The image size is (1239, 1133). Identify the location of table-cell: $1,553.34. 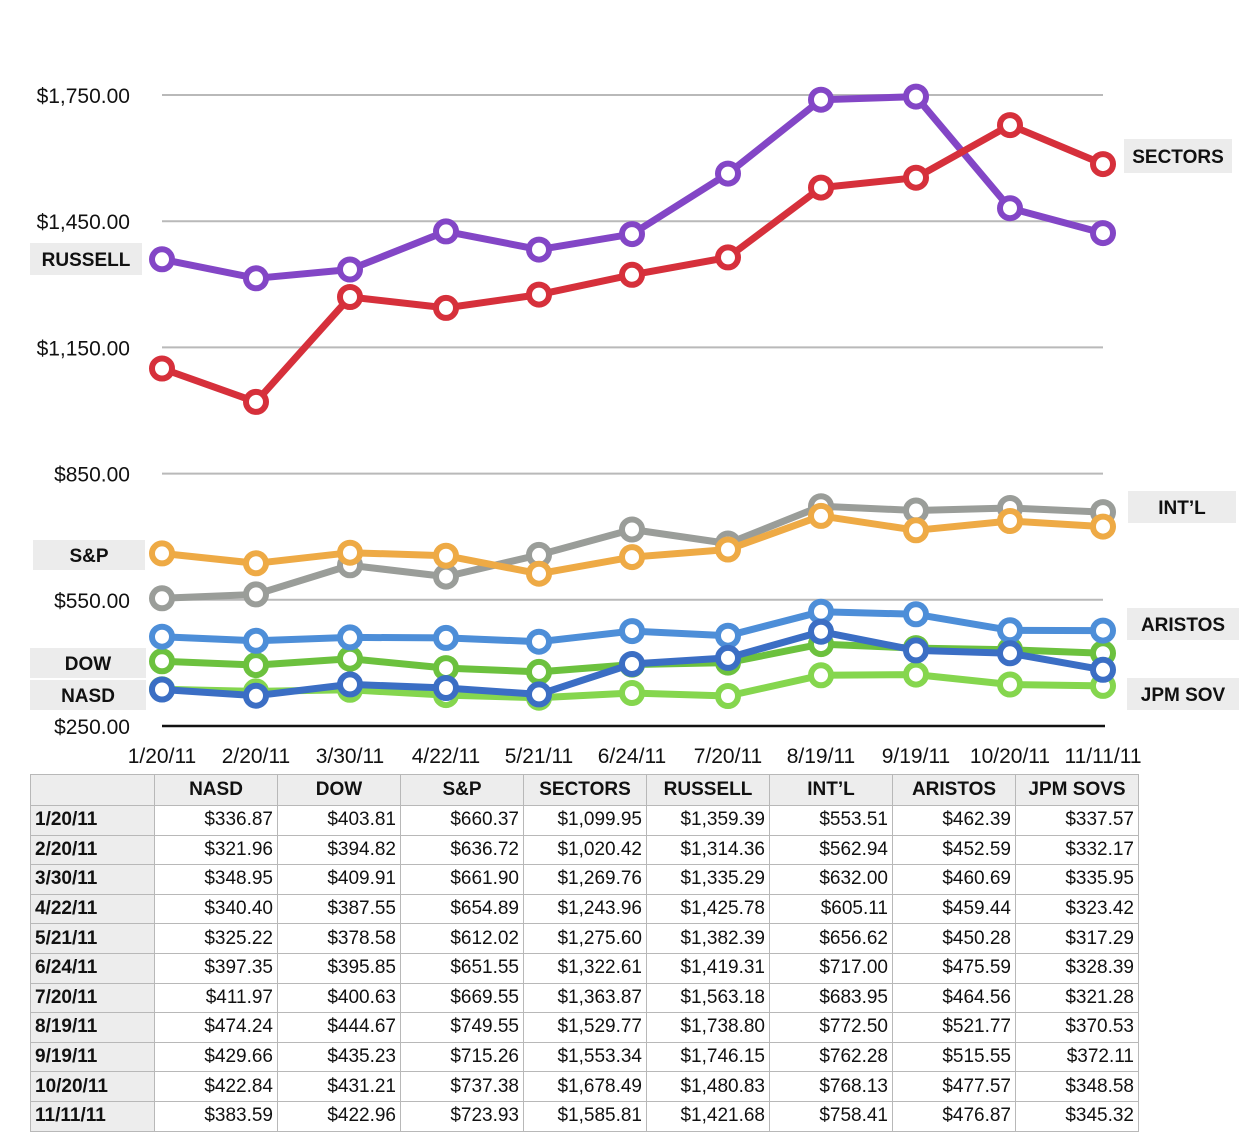
(585, 1057).